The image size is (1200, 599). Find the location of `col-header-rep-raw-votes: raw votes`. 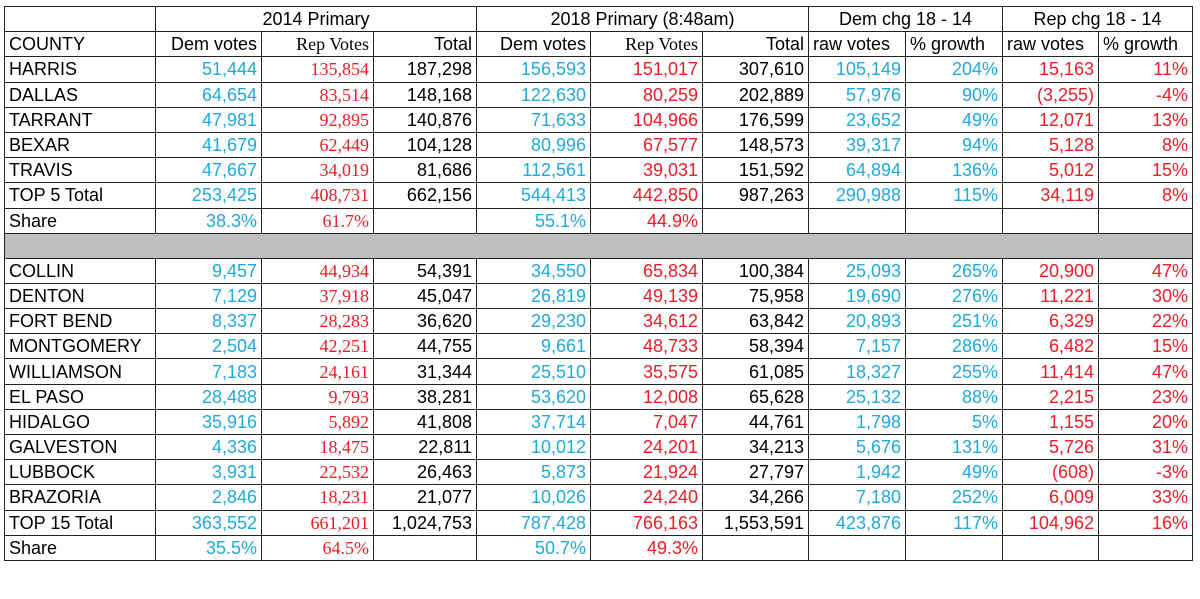

col-header-rep-raw-votes: raw votes is located at coordinates (1050, 44).